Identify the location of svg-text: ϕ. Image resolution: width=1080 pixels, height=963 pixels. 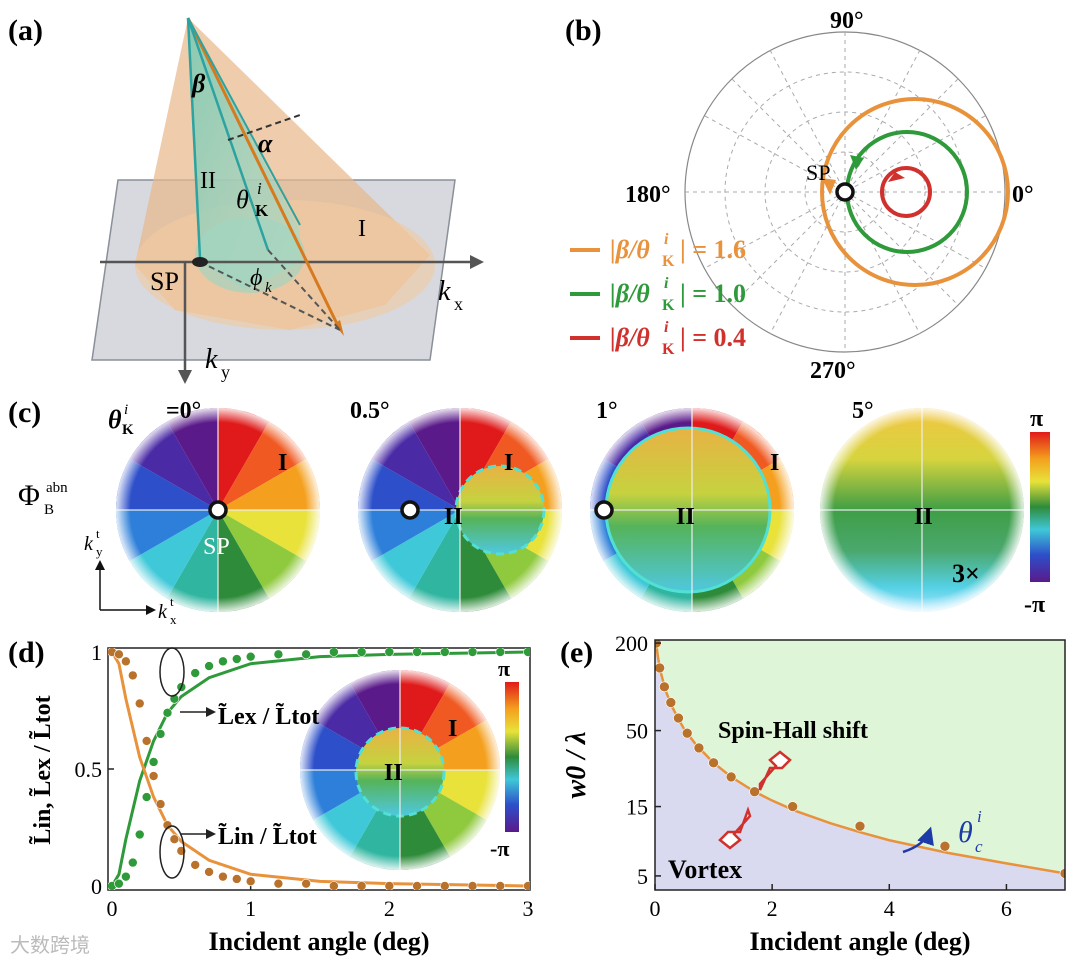
(256, 278).